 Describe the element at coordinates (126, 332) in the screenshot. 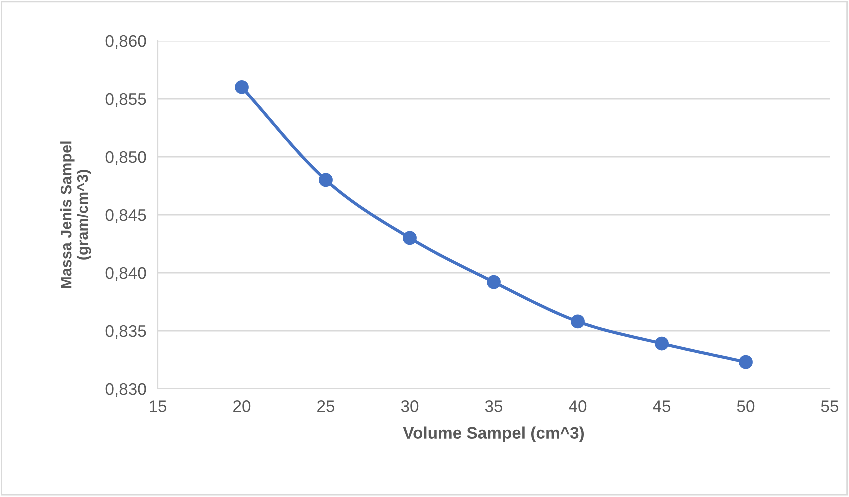

I see `y-tick-label: 0,835` at that location.